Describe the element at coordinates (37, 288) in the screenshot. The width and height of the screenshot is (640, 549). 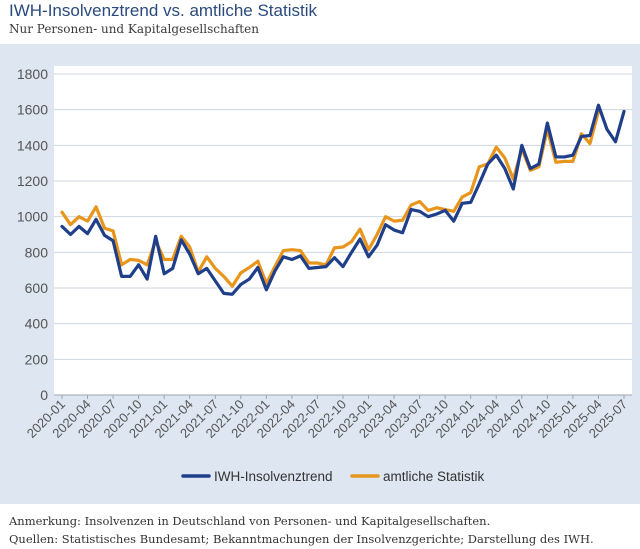
I see `y-tick-label: 600` at that location.